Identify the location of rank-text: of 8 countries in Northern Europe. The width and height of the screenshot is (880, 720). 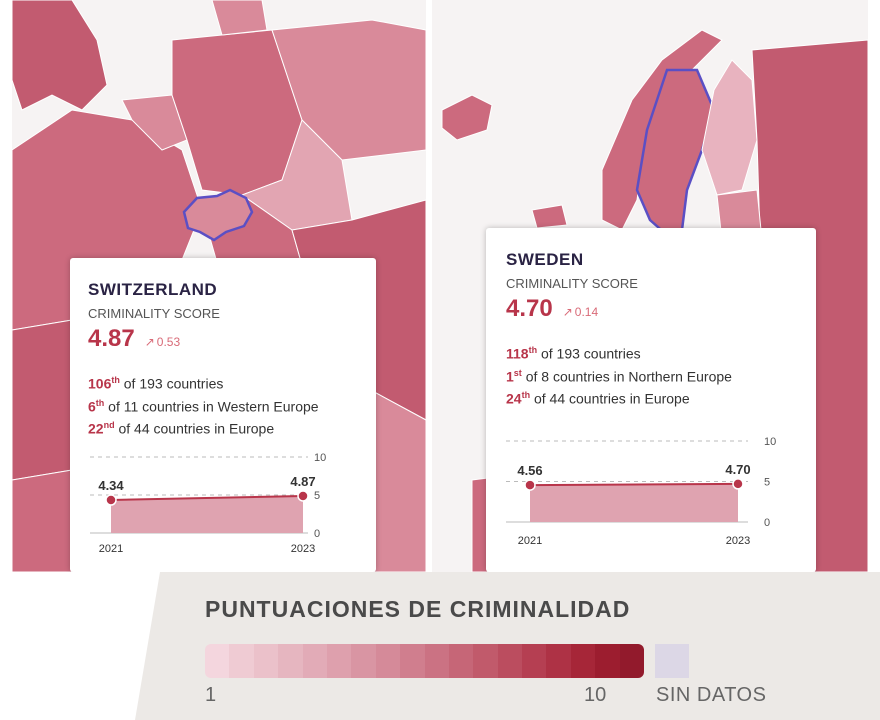
(626, 376).